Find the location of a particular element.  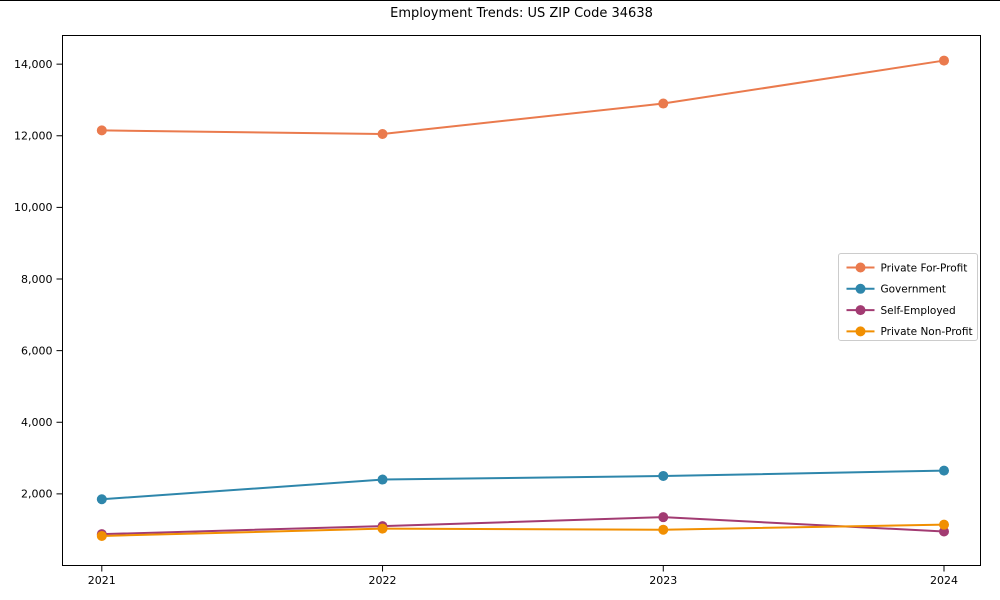

legend-marker-icon-private-non-profit is located at coordinates (860, 331).